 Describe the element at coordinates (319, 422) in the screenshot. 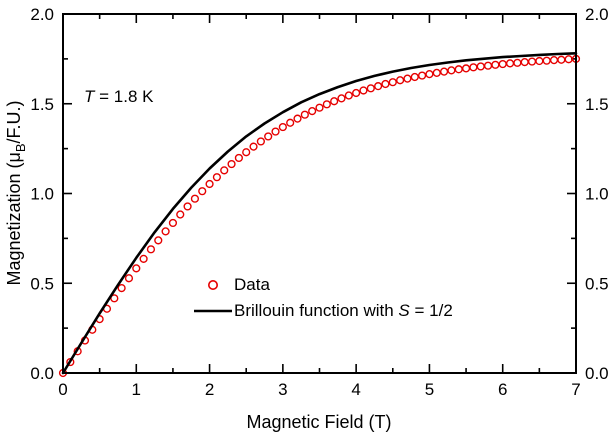

I see `x-axis-title: Magnetic Field (T)` at that location.